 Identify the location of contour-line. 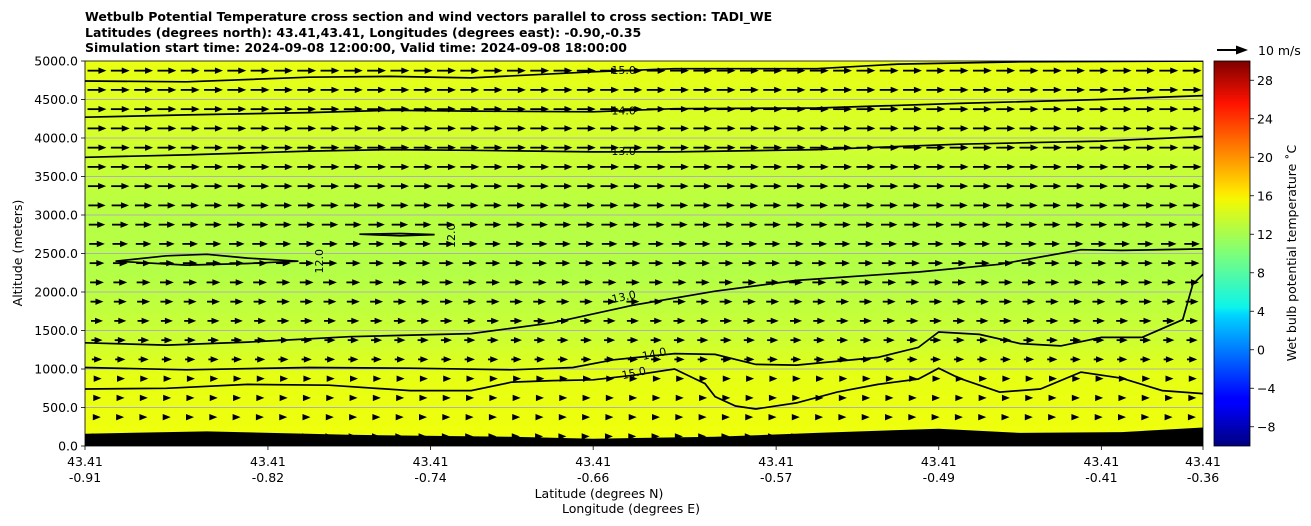
(397, 234).